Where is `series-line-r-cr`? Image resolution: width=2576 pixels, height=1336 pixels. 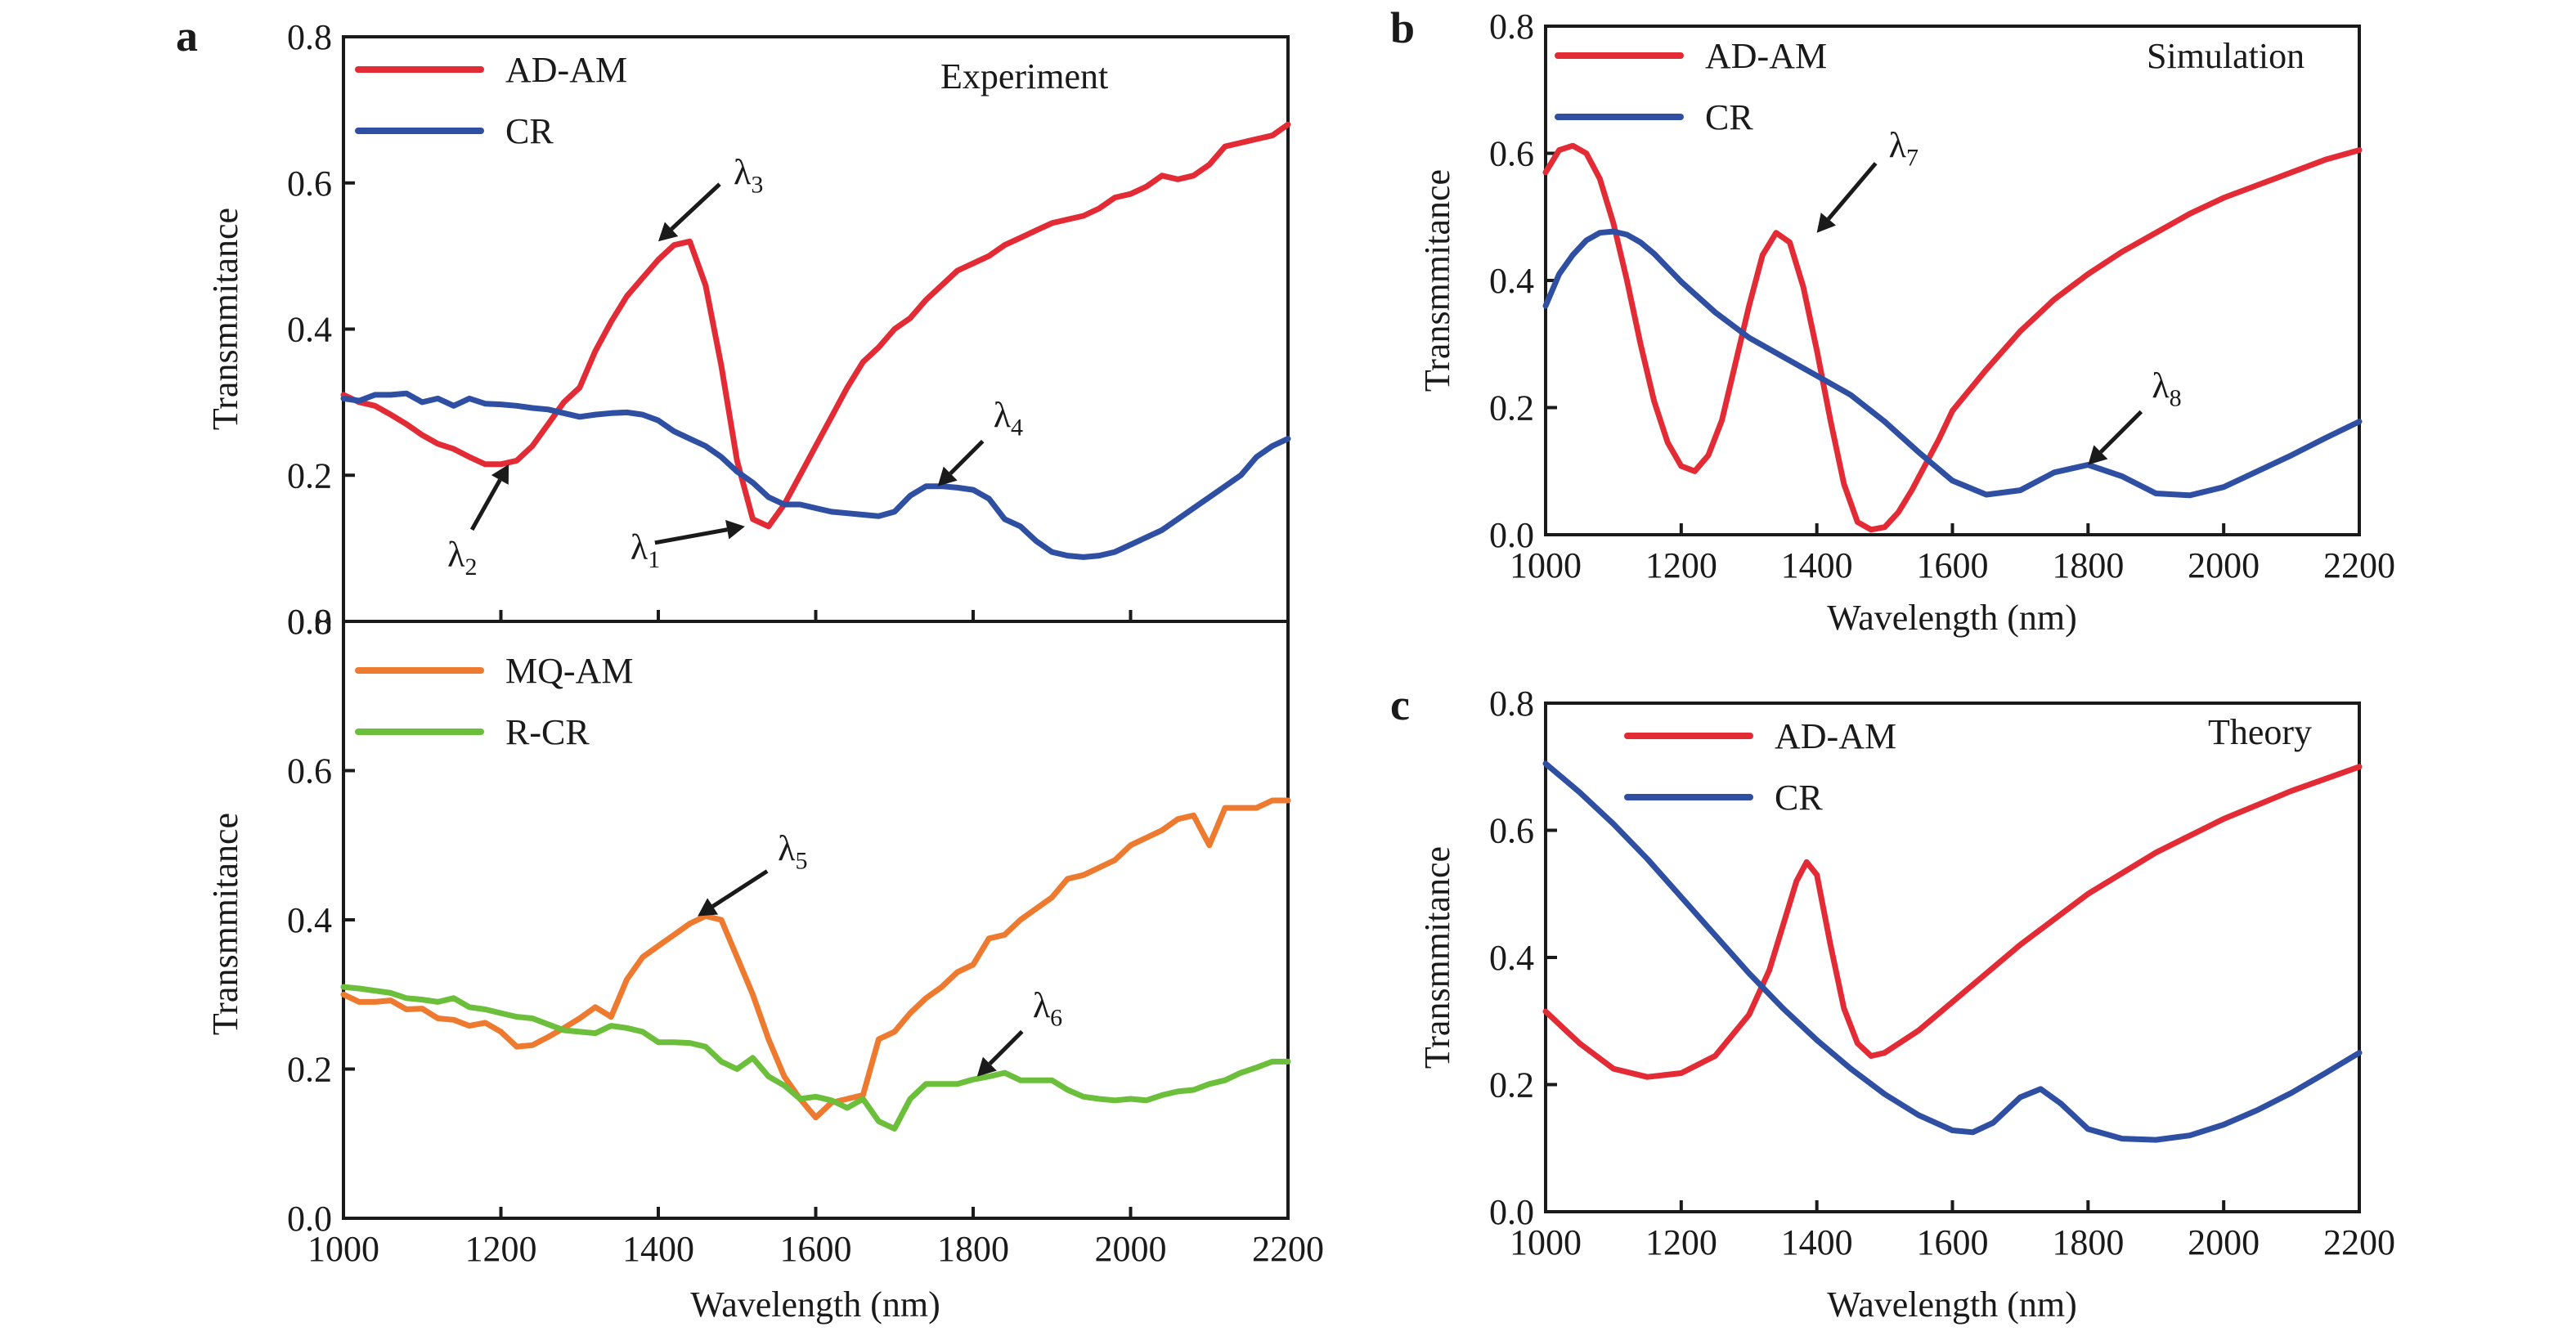 series-line-r-cr is located at coordinates (816, 1058).